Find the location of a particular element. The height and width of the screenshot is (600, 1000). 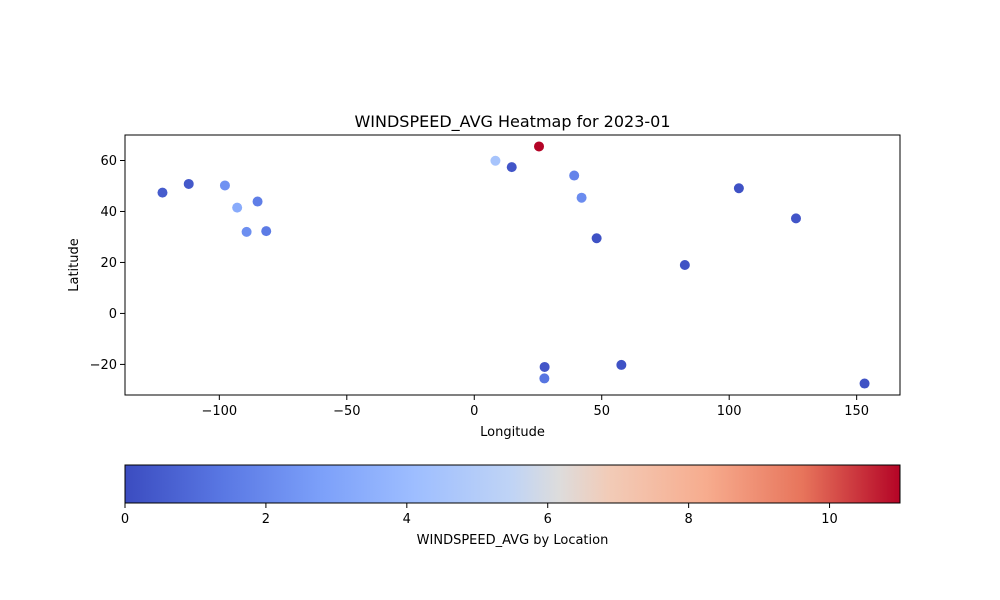

x-tick-label: 150 is located at coordinates (856, 411).